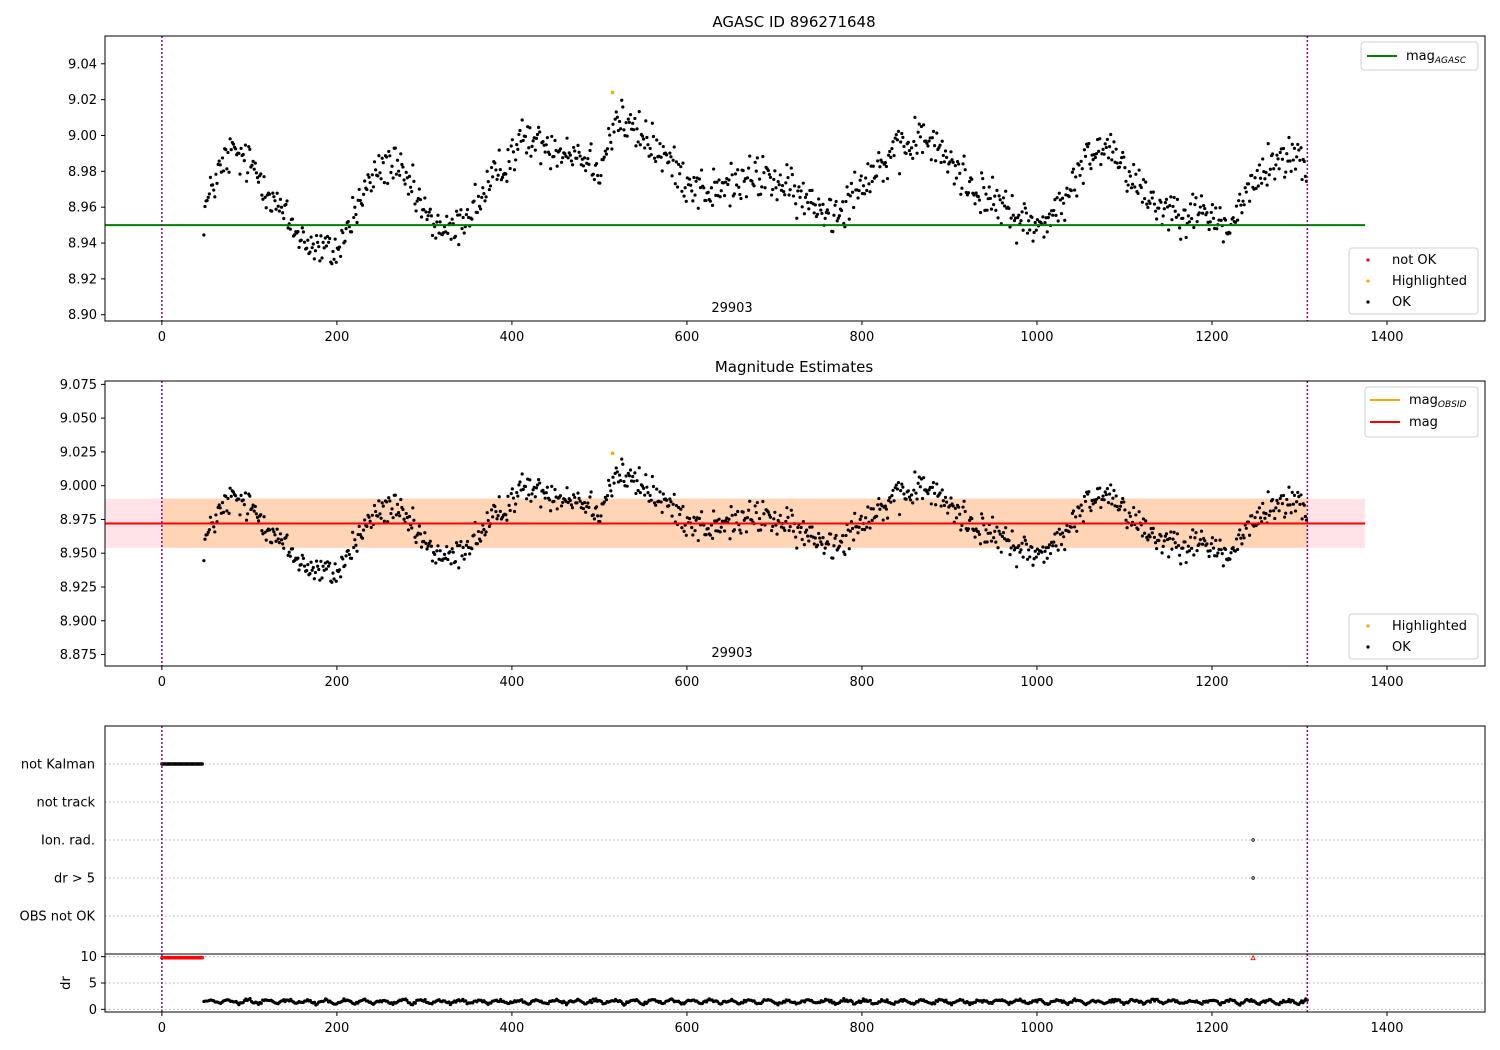  I want to click on flag-category-label: OBS not OK, so click(58, 917).